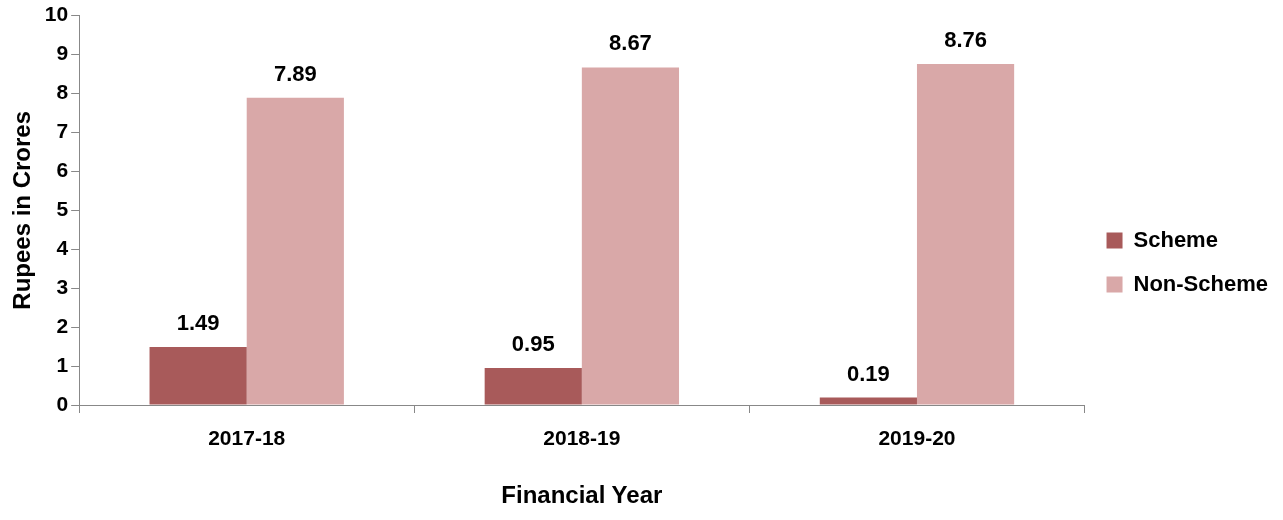 The image size is (1283, 520). I want to click on data-label: 1.49, so click(198, 323).